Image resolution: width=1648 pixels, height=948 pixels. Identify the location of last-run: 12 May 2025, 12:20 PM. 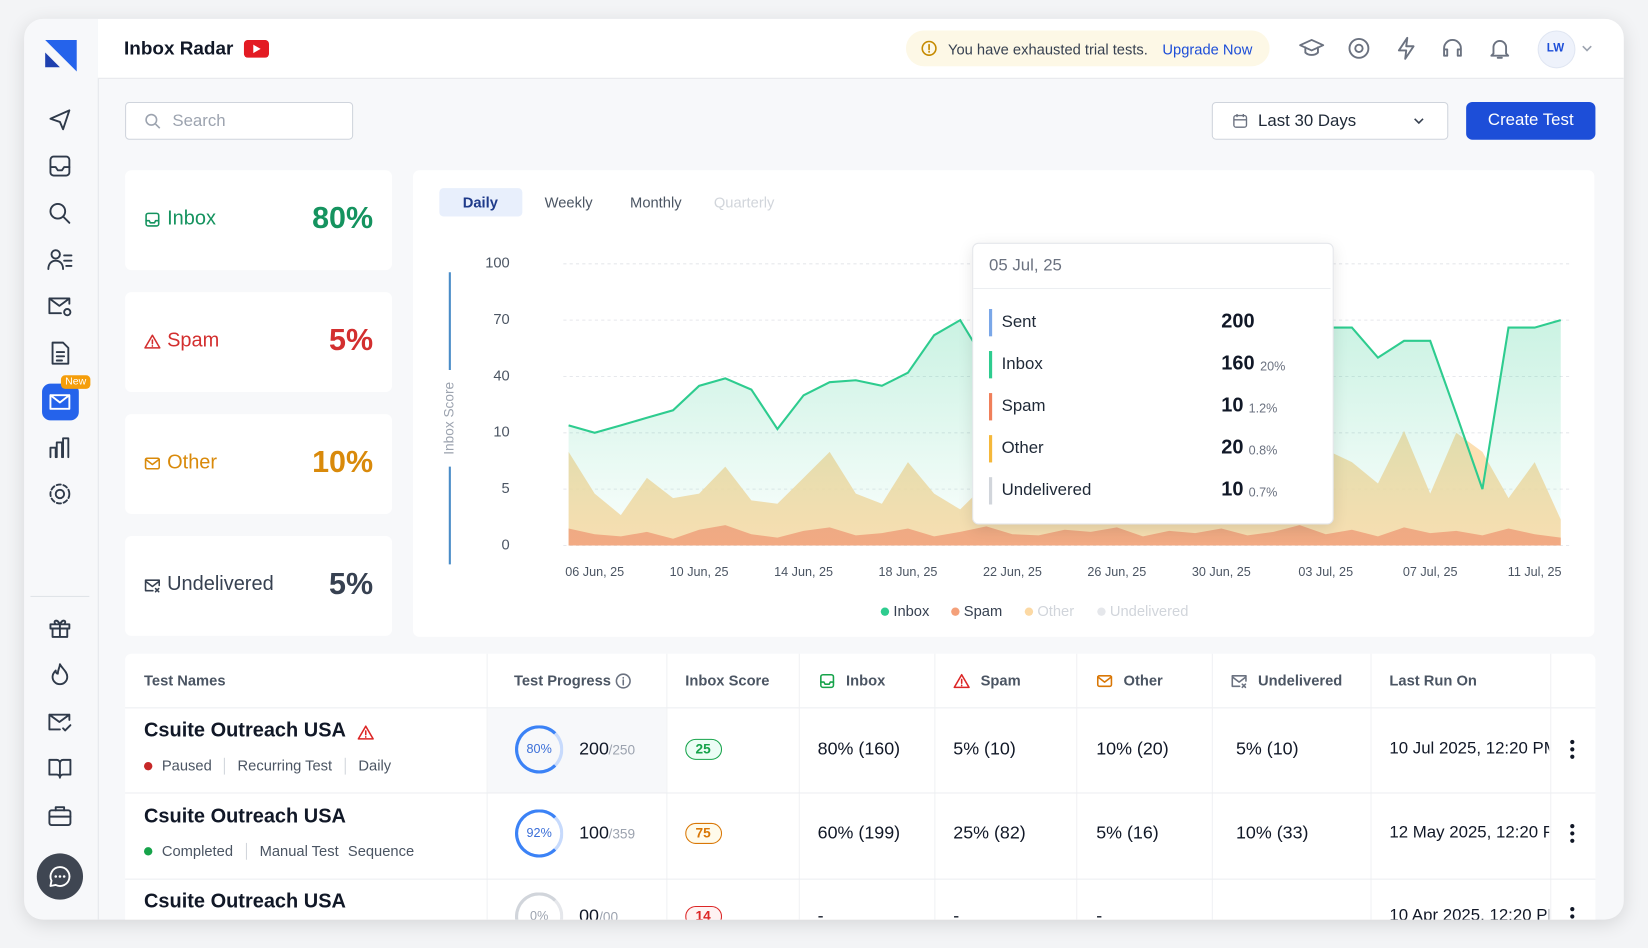
(1469, 832).